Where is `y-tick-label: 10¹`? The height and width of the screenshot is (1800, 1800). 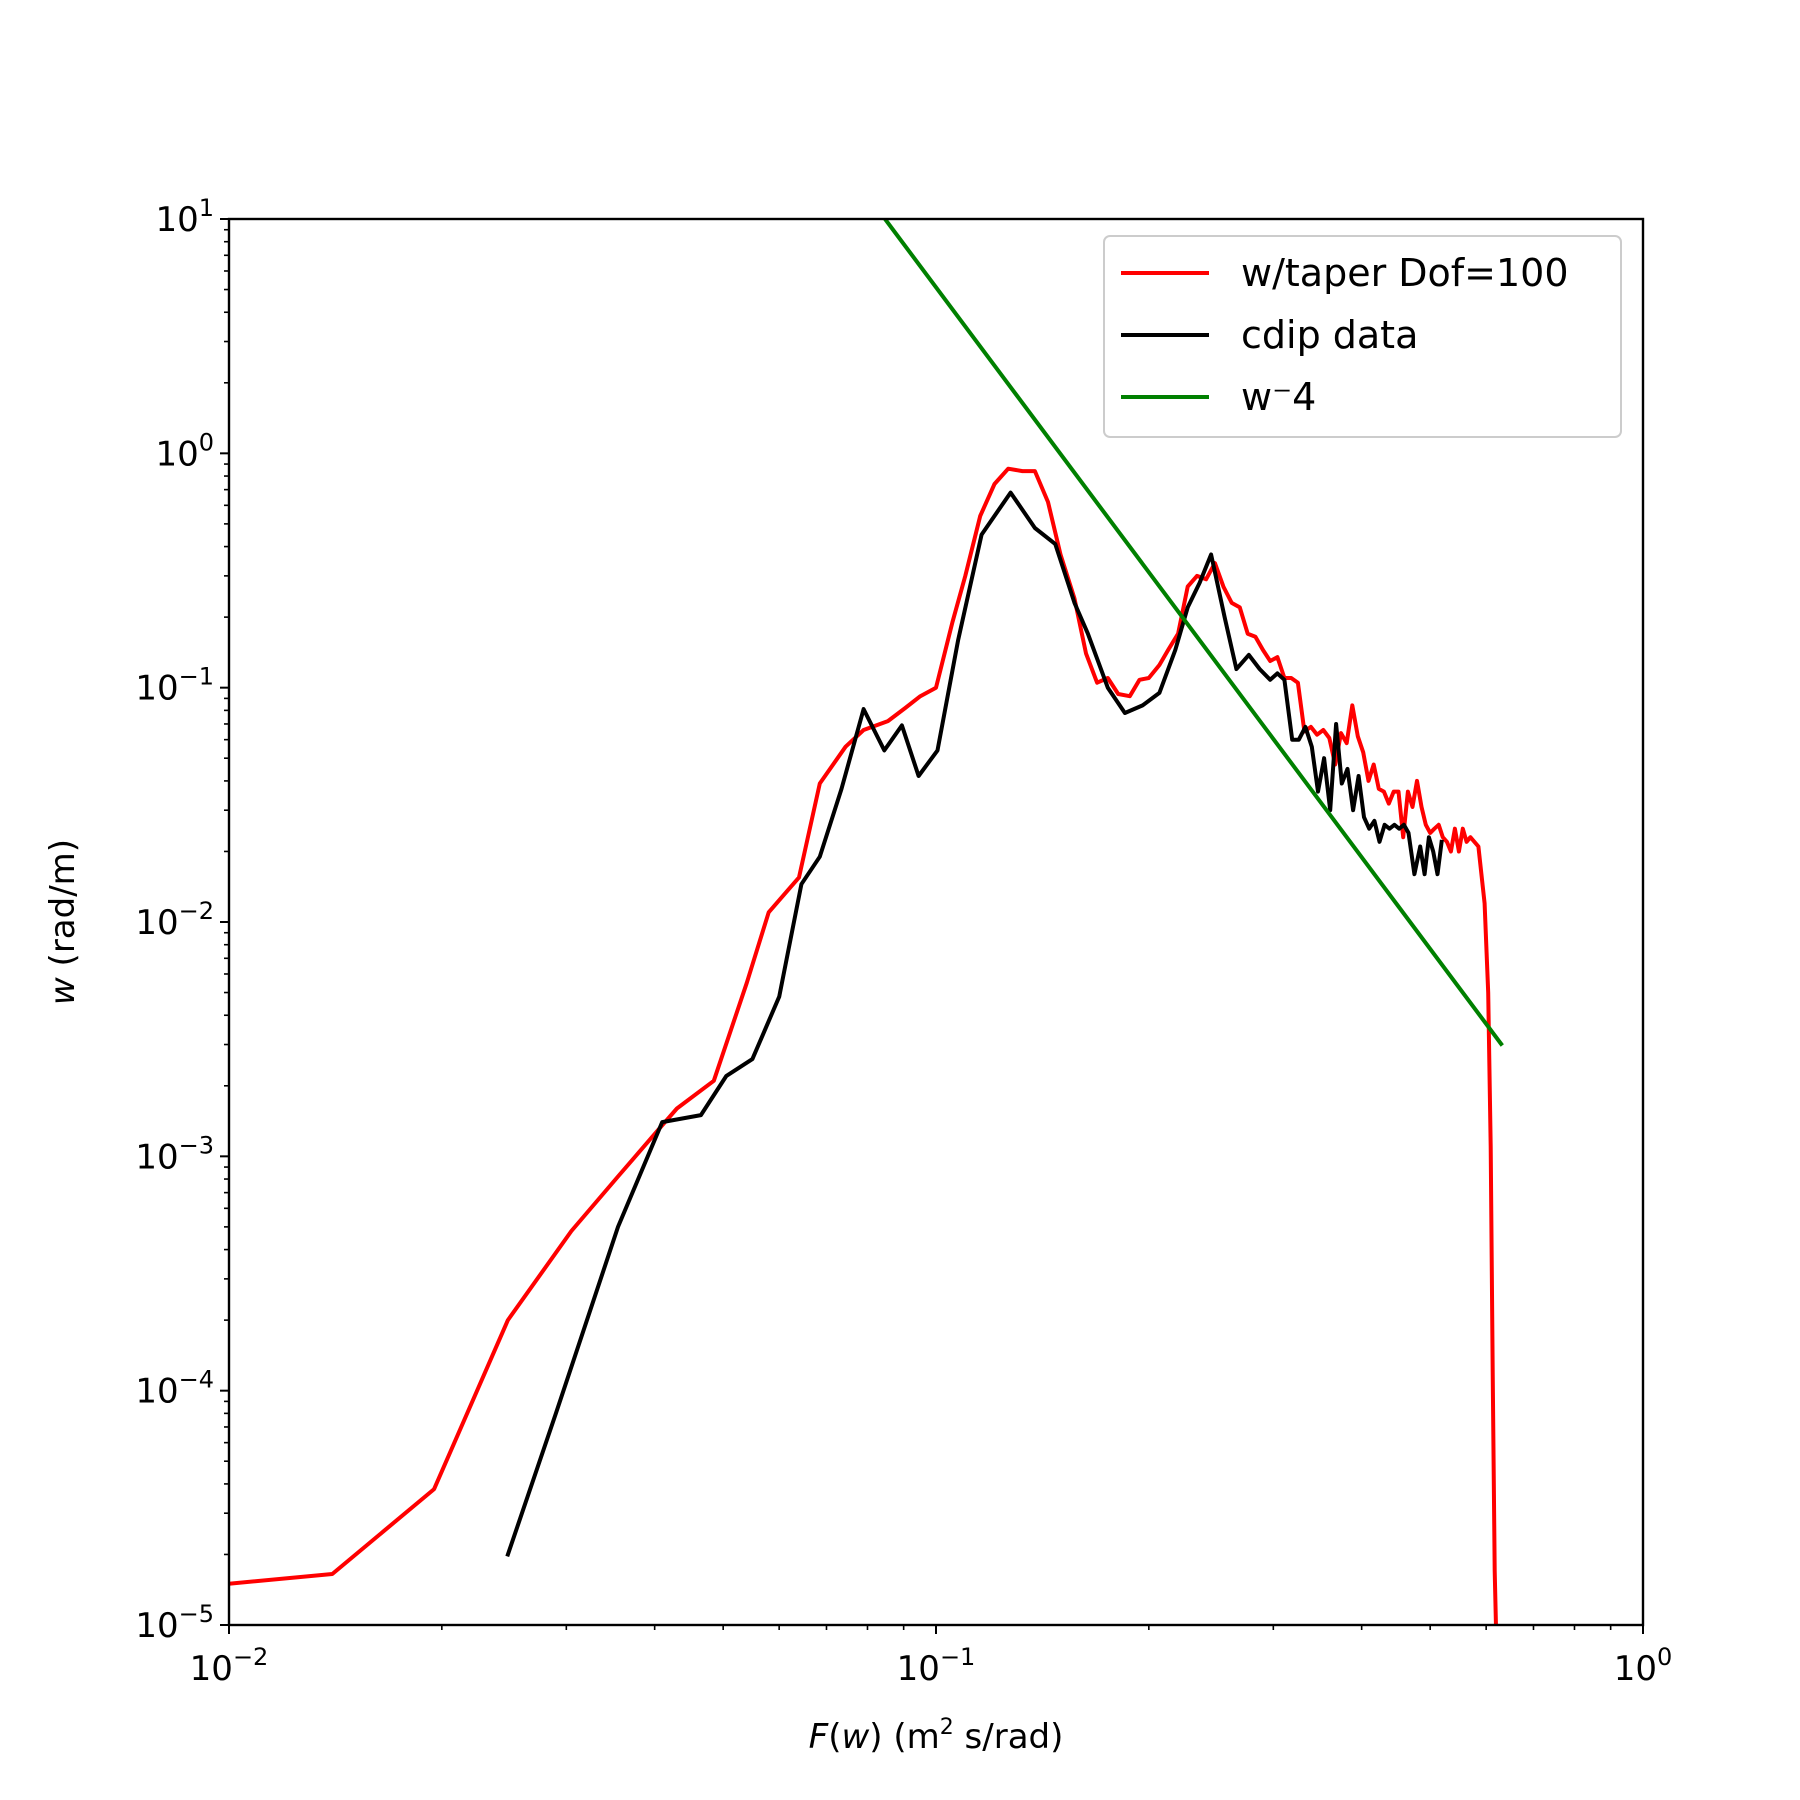 y-tick-label: 10¹ is located at coordinates (184, 217).